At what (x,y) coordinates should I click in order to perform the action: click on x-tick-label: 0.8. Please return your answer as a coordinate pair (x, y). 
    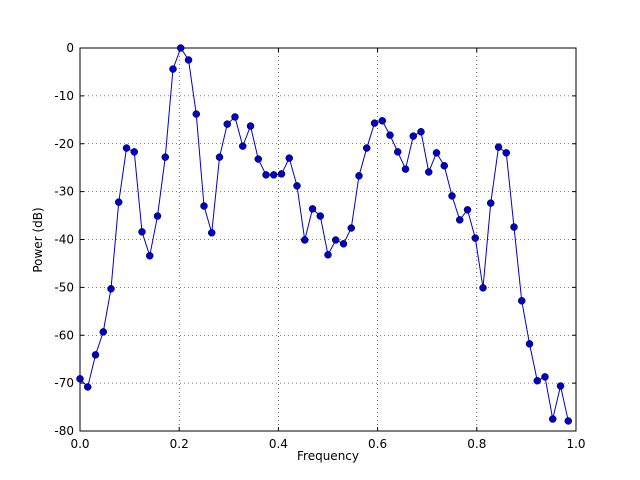
    Looking at the image, I should click on (476, 444).